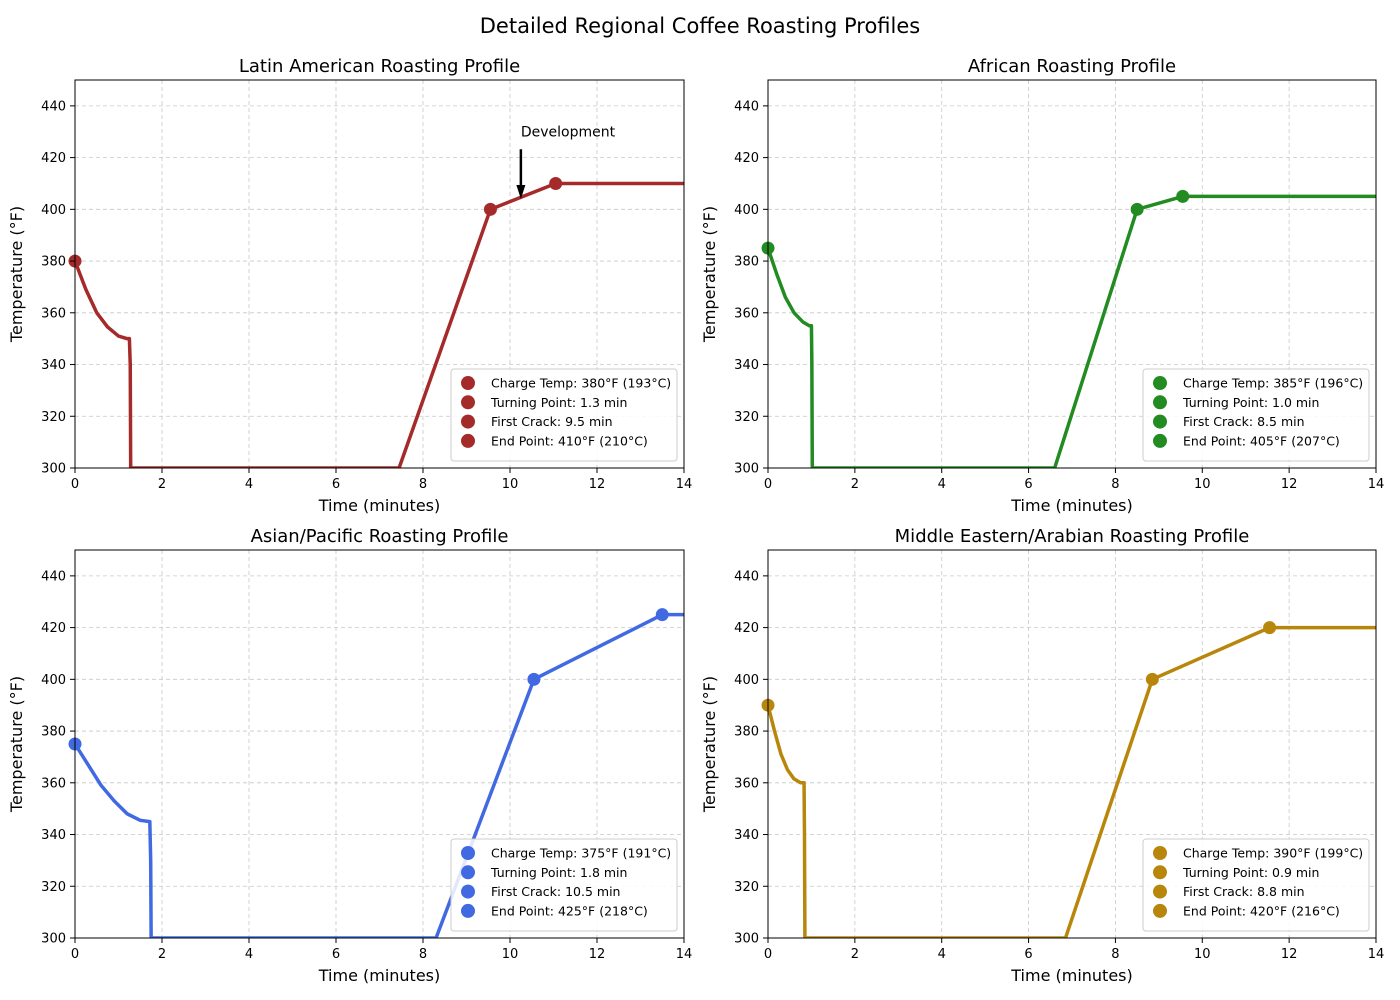 The image size is (1400, 1000). I want to click on x-tick-label: 10, so click(1202, 484).